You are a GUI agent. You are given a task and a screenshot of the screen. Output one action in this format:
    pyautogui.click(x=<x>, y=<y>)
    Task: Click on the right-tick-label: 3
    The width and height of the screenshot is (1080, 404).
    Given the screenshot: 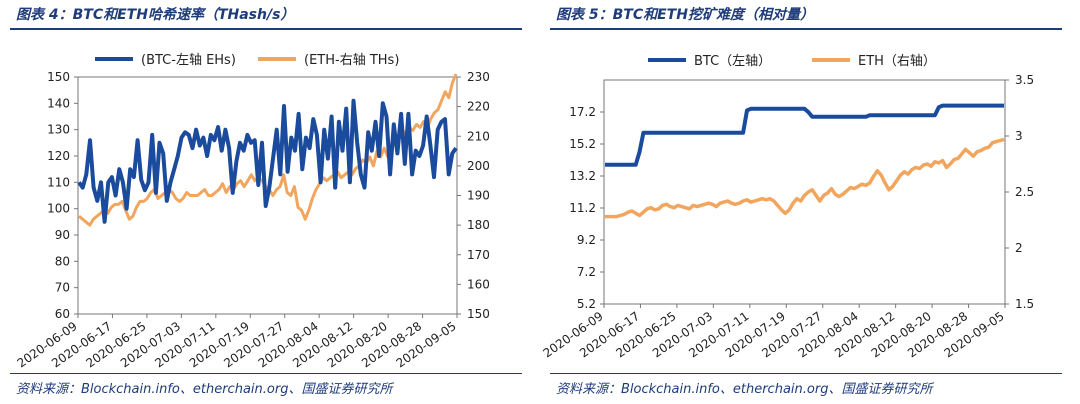 What is the action you would take?
    pyautogui.click(x=1019, y=136)
    